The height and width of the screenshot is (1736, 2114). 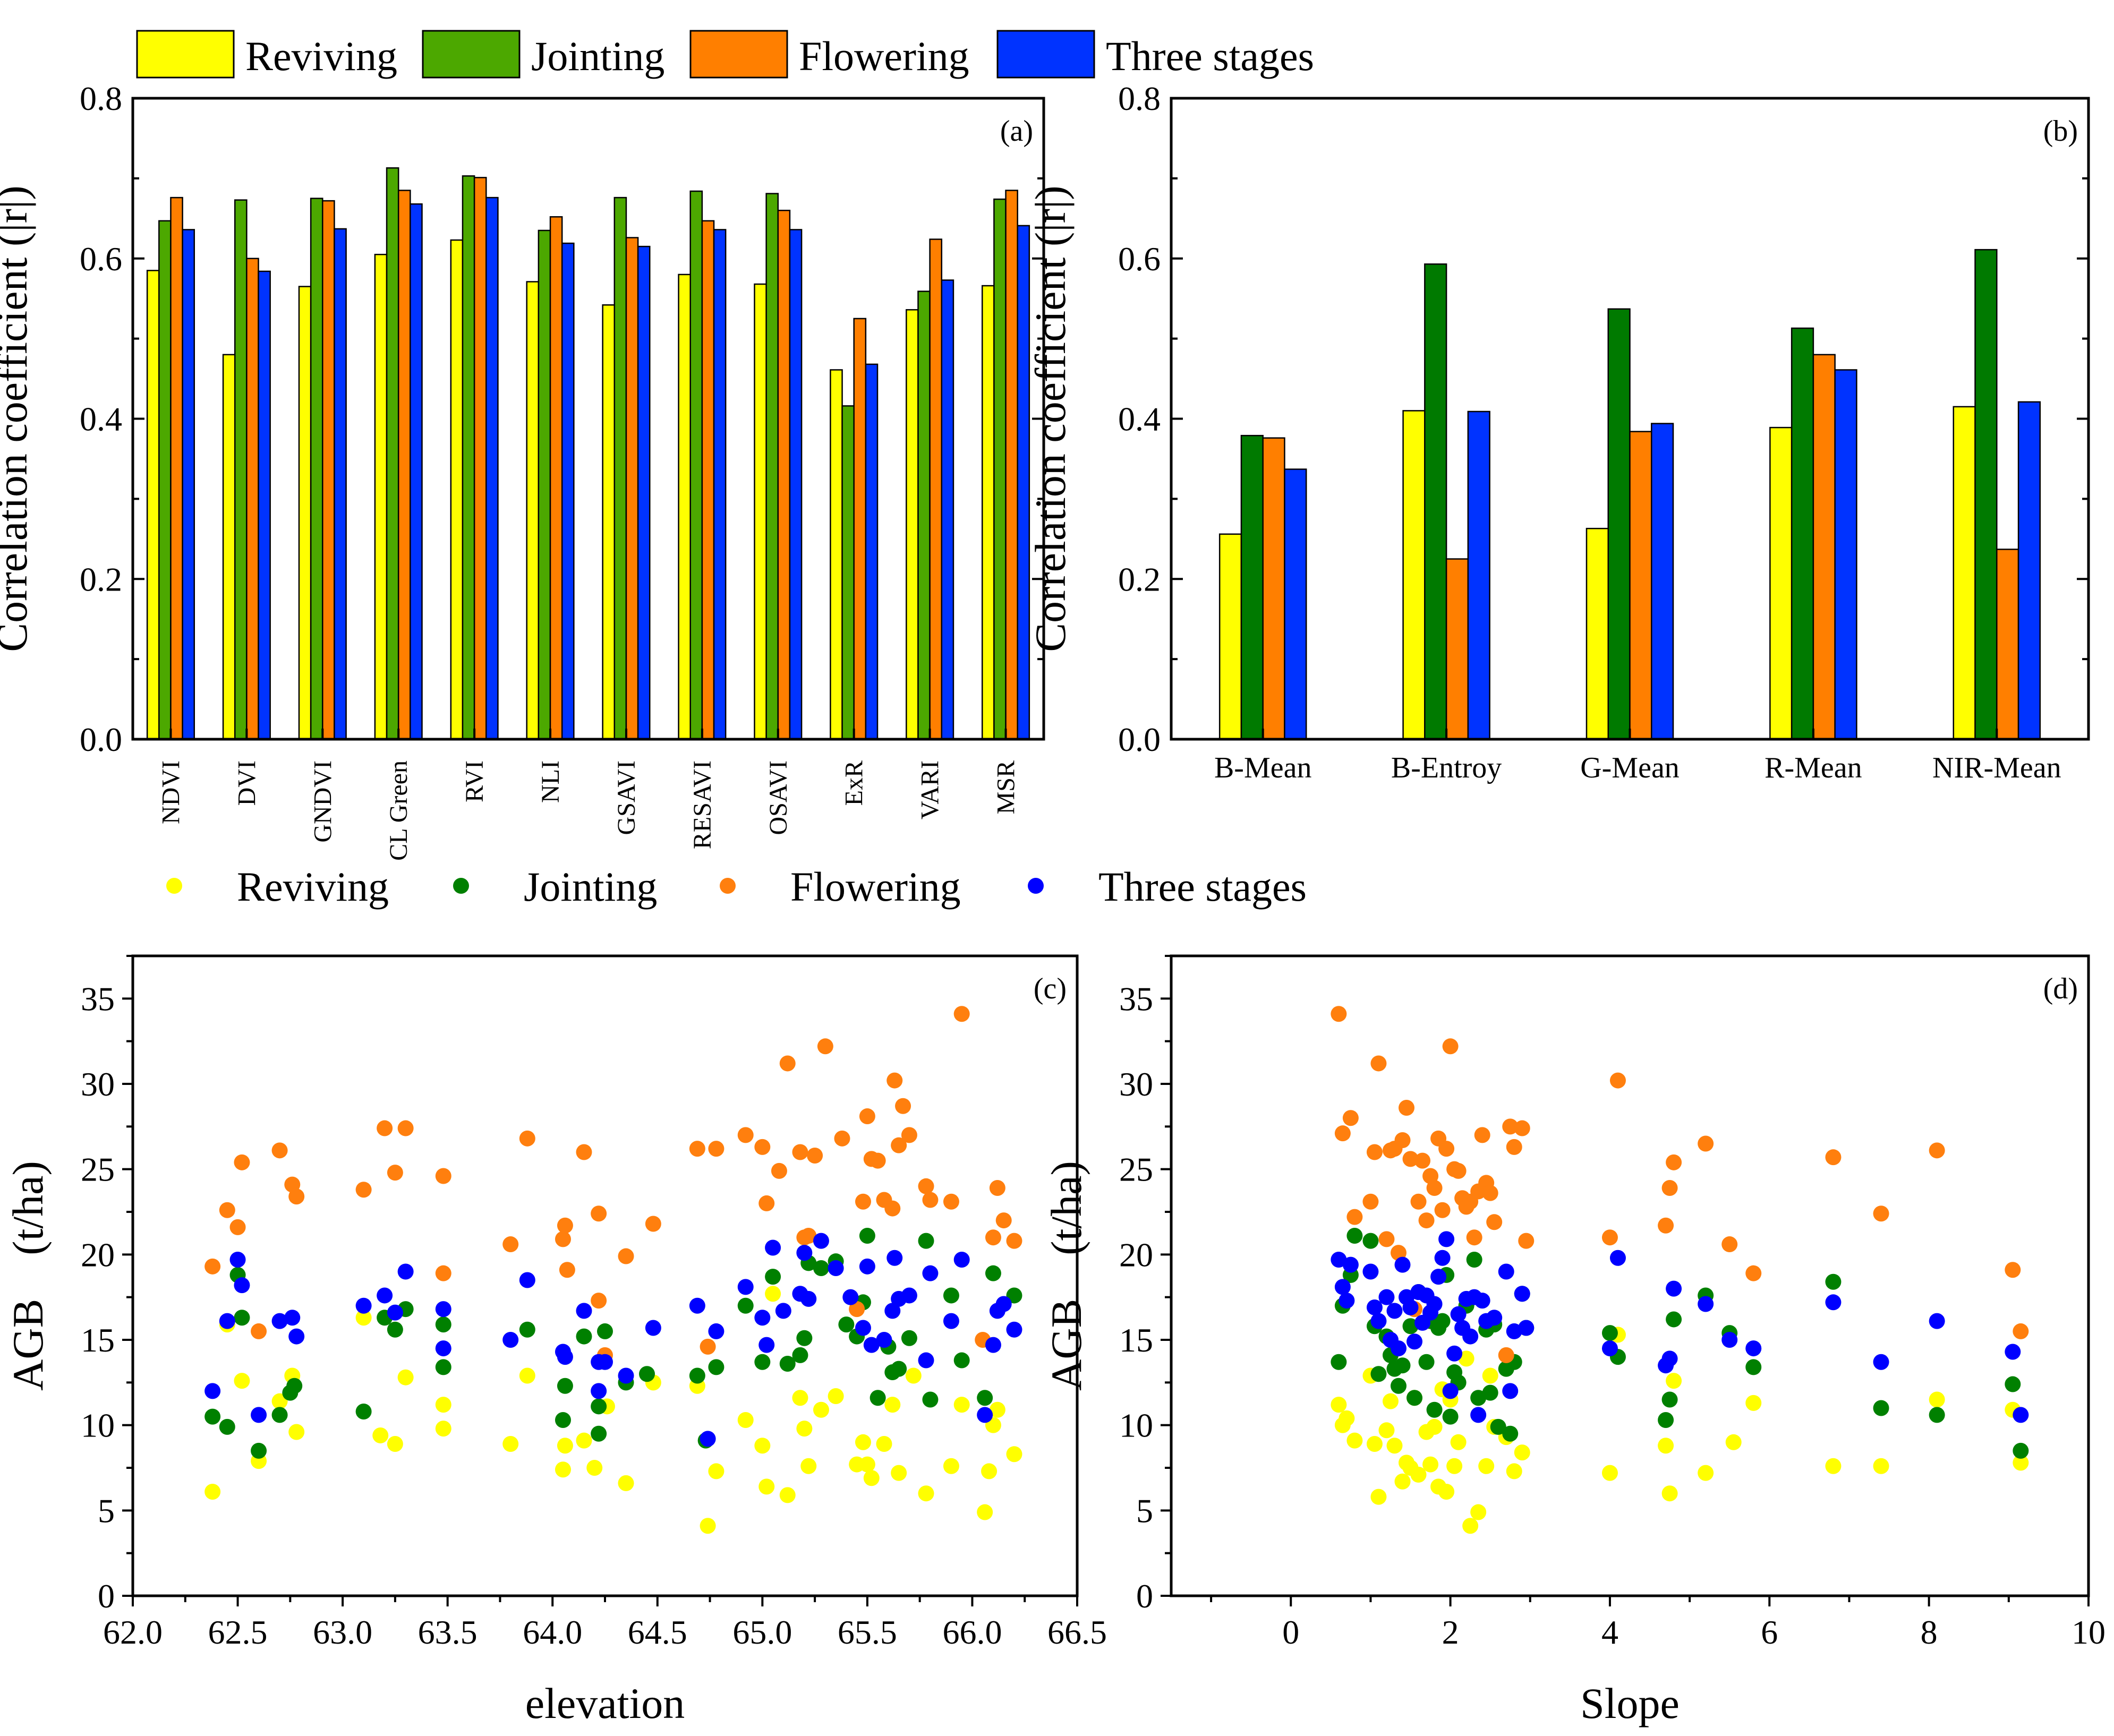 What do you see at coordinates (457, 490) in the screenshot?
I see `bar-reviving-rvi` at bounding box center [457, 490].